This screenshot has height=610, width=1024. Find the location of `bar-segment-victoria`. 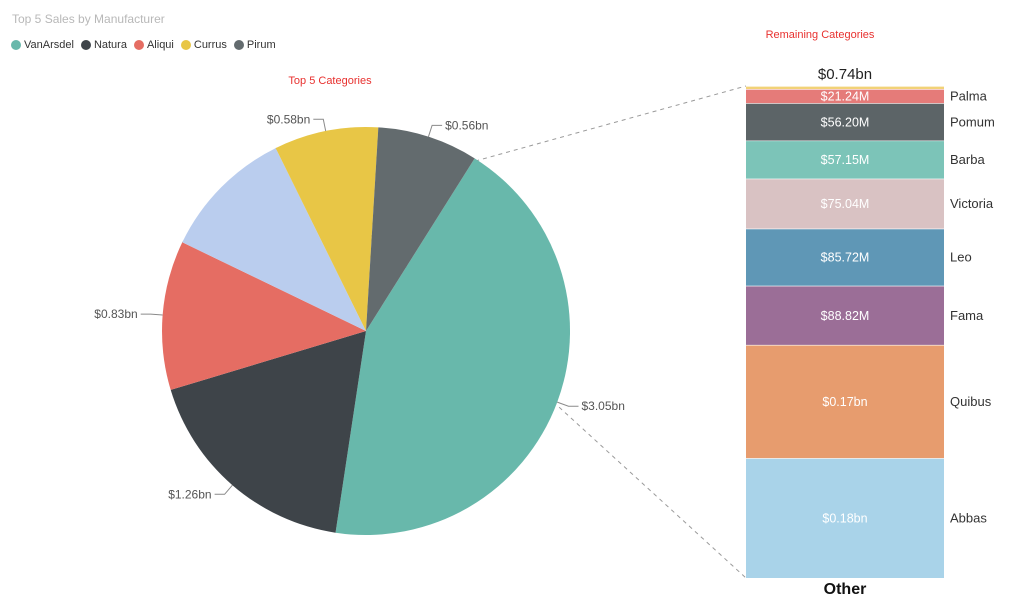

bar-segment-victoria is located at coordinates (845, 203).